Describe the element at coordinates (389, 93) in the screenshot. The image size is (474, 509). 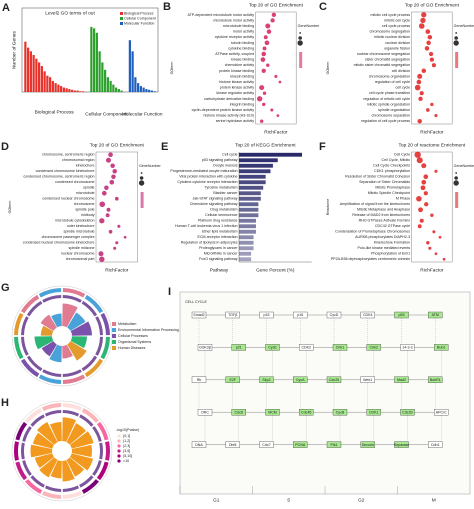
I see `term-label: cell cycle phase transition` at that location.